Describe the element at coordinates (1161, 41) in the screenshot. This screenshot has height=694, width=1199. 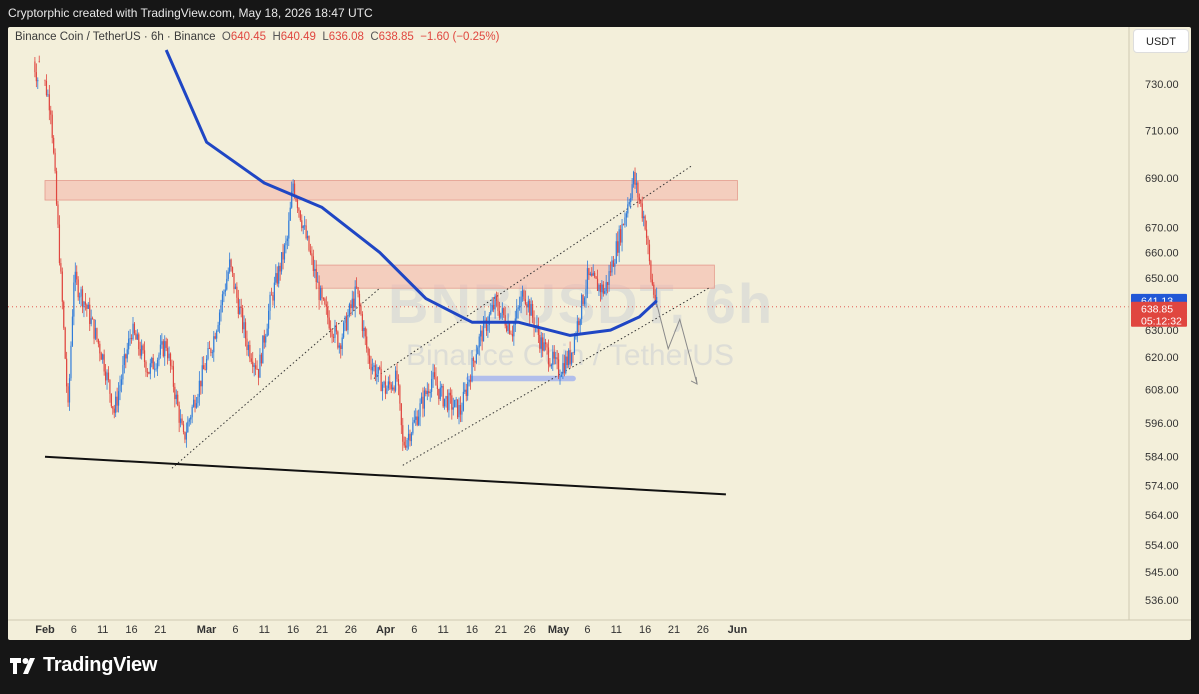
I see `currency-button: USDT` at that location.